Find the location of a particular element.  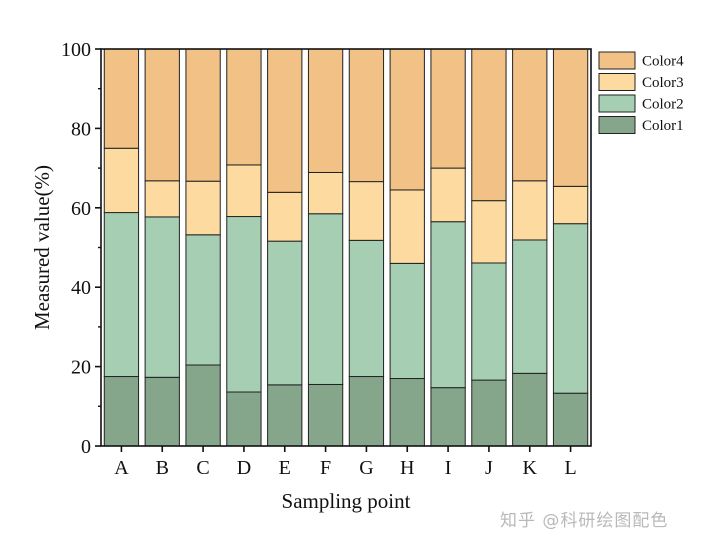

bar-color3-e is located at coordinates (285, 216).